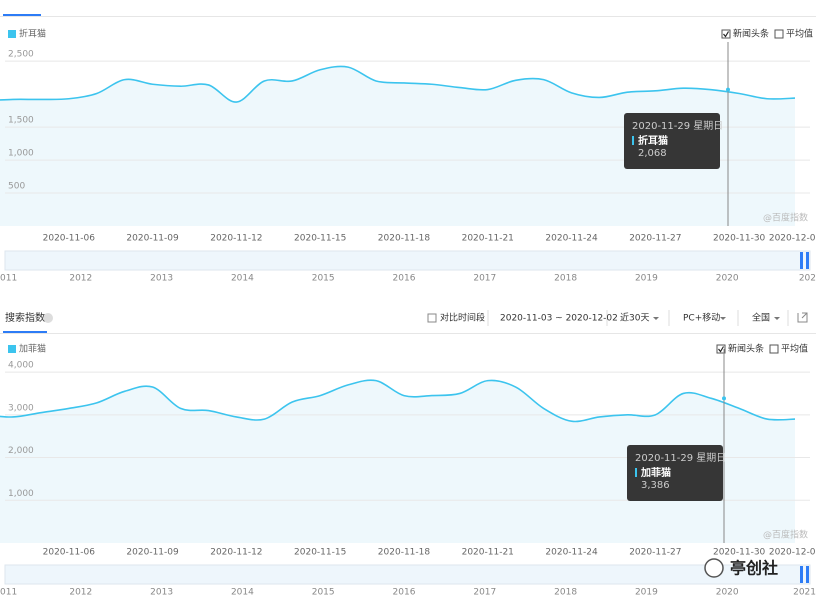 The width and height of the screenshot is (816, 600). I want to click on header-device: PC+移动, so click(701, 318).